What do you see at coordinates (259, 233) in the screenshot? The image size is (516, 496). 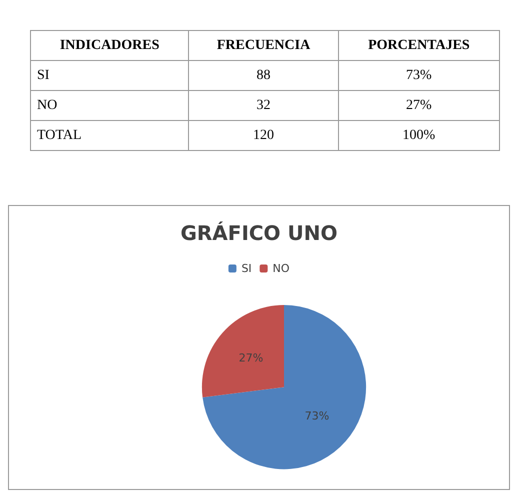 I see `chart-title: GRÁFICO UNO` at bounding box center [259, 233].